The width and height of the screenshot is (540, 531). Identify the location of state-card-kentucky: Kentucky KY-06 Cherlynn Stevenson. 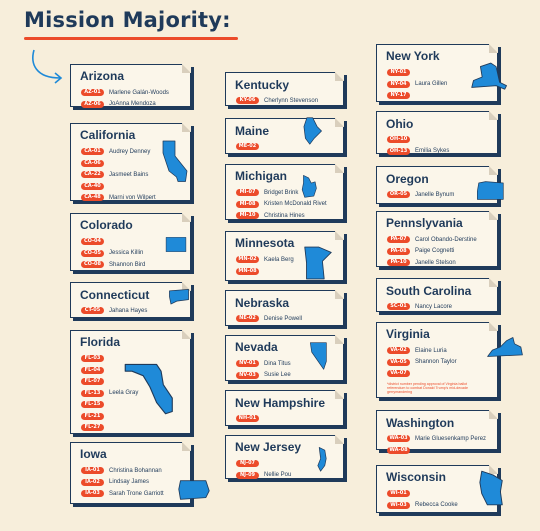
(284, 89).